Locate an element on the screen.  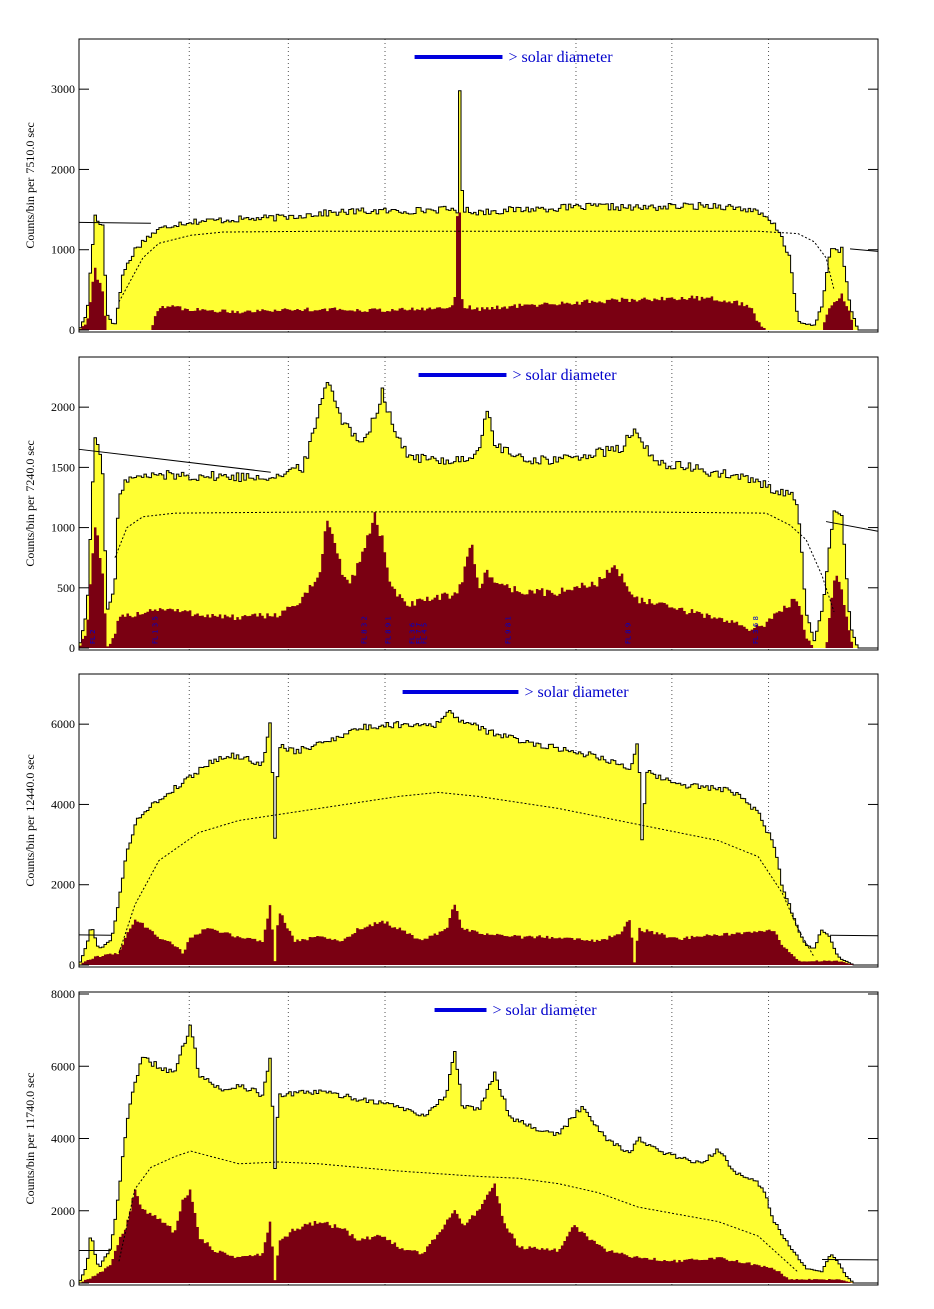
y-axis-label-time: 7240.0 sec is located at coordinates (30, 465).